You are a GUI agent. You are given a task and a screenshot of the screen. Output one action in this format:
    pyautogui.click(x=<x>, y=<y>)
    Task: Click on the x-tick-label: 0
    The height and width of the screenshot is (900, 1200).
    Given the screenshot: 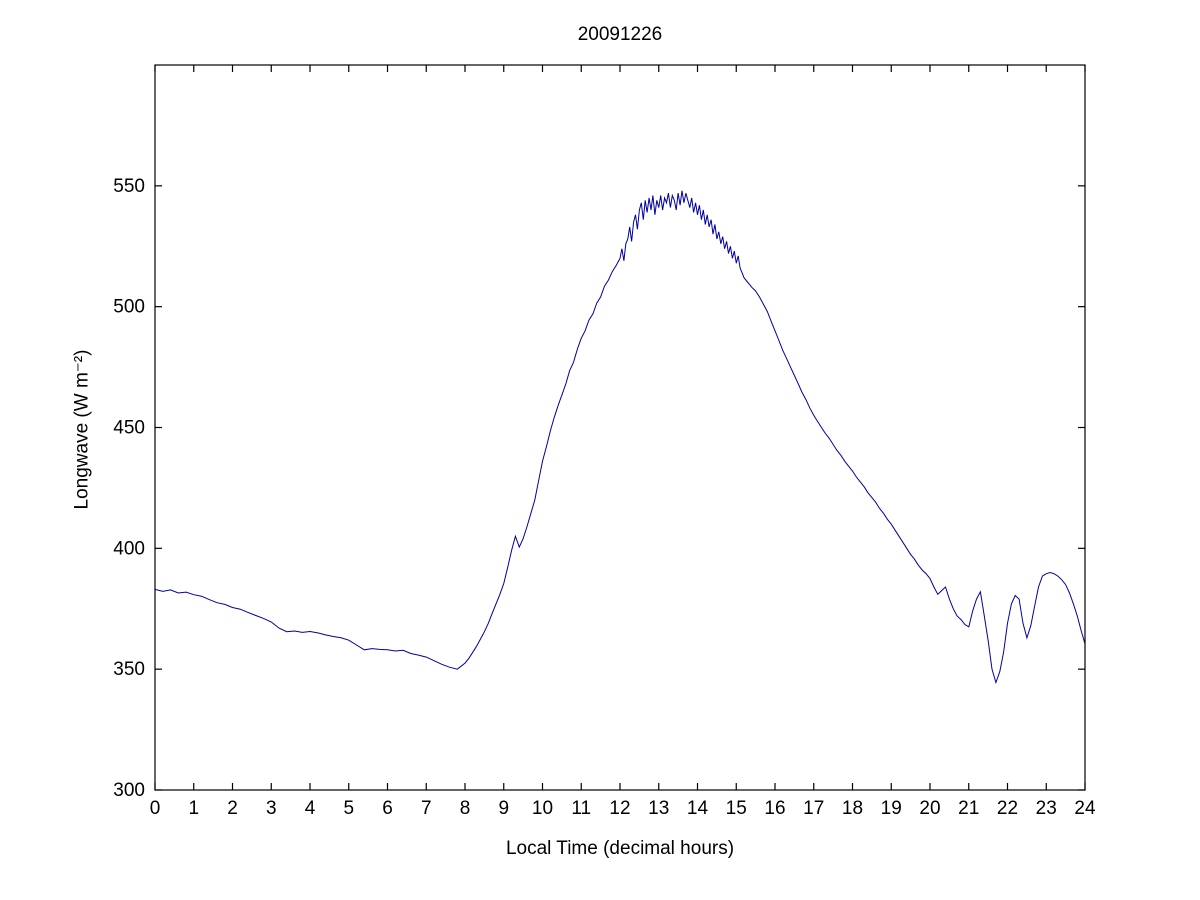 What is the action you would take?
    pyautogui.click(x=155, y=808)
    